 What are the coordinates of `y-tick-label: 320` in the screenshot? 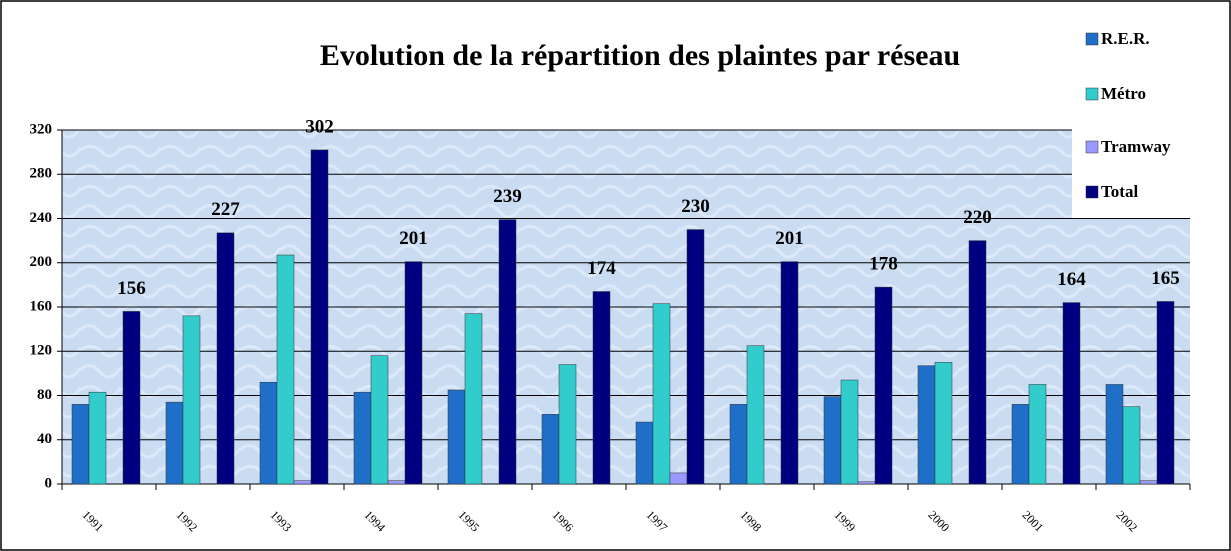 It's located at (41, 129).